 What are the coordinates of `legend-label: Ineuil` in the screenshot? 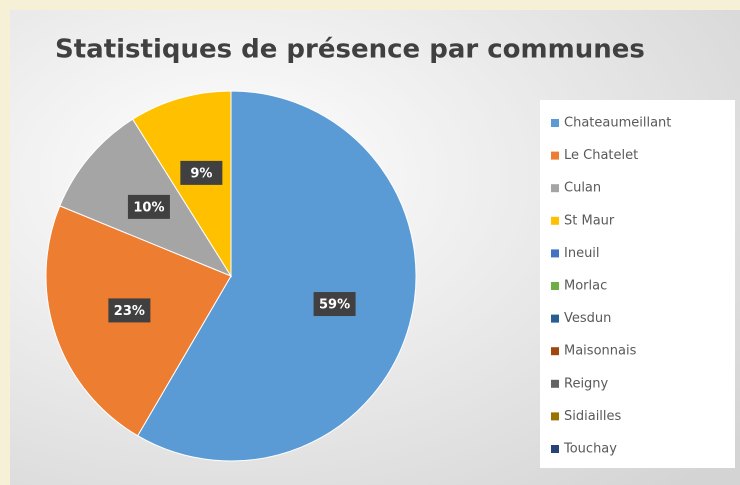 It's located at (582, 253).